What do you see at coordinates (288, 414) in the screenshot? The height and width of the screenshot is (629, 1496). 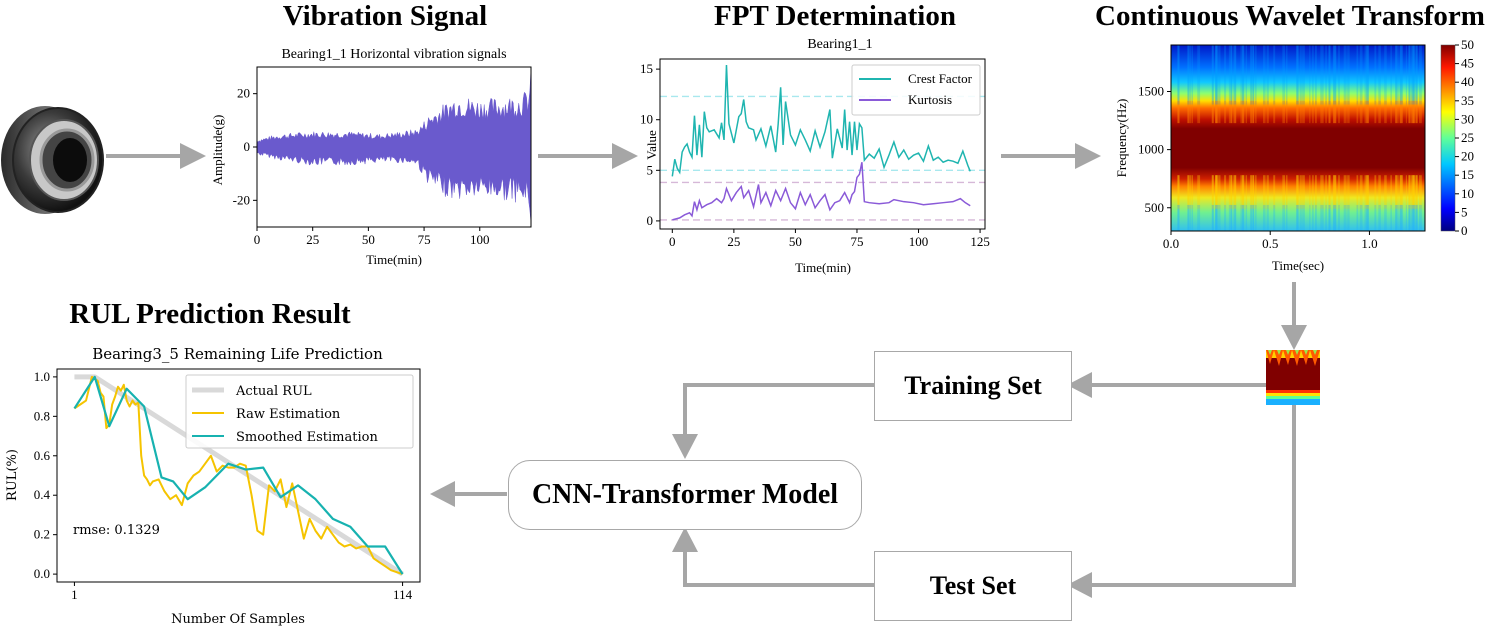 I see `legend-raw-estimation: Raw Estimation` at bounding box center [288, 414].